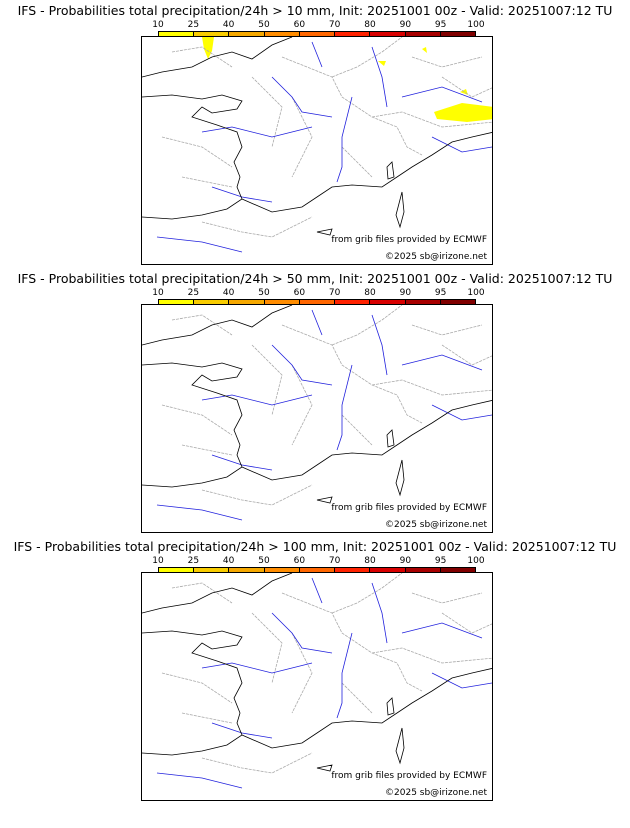 Image resolution: width=630 pixels, height=828 pixels. What do you see at coordinates (347, 79) in the screenshot?
I see `precip-areas` at bounding box center [347, 79].